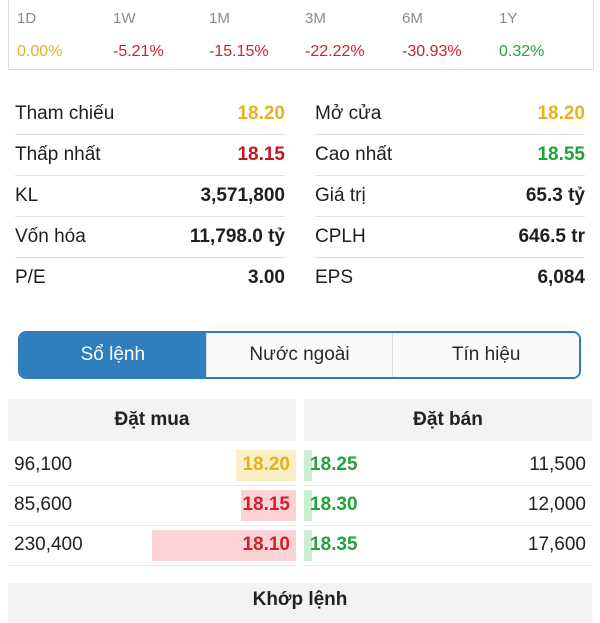 The image size is (600, 623). I want to click on stat-value: 65.3 tỷ, so click(555, 195).